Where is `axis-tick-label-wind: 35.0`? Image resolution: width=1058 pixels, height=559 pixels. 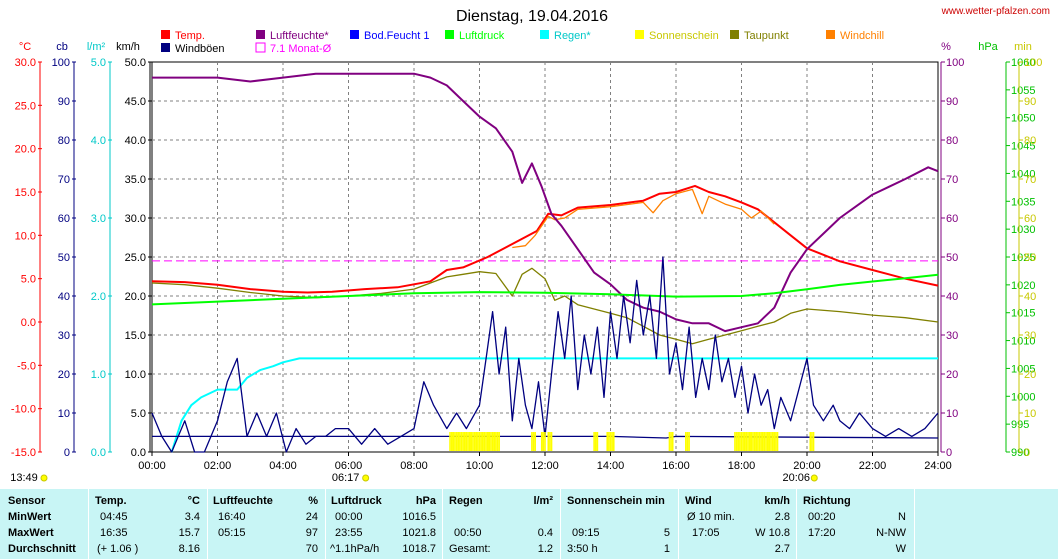
axis-tick-label-wind: 35.0 is located at coordinates (135, 180).